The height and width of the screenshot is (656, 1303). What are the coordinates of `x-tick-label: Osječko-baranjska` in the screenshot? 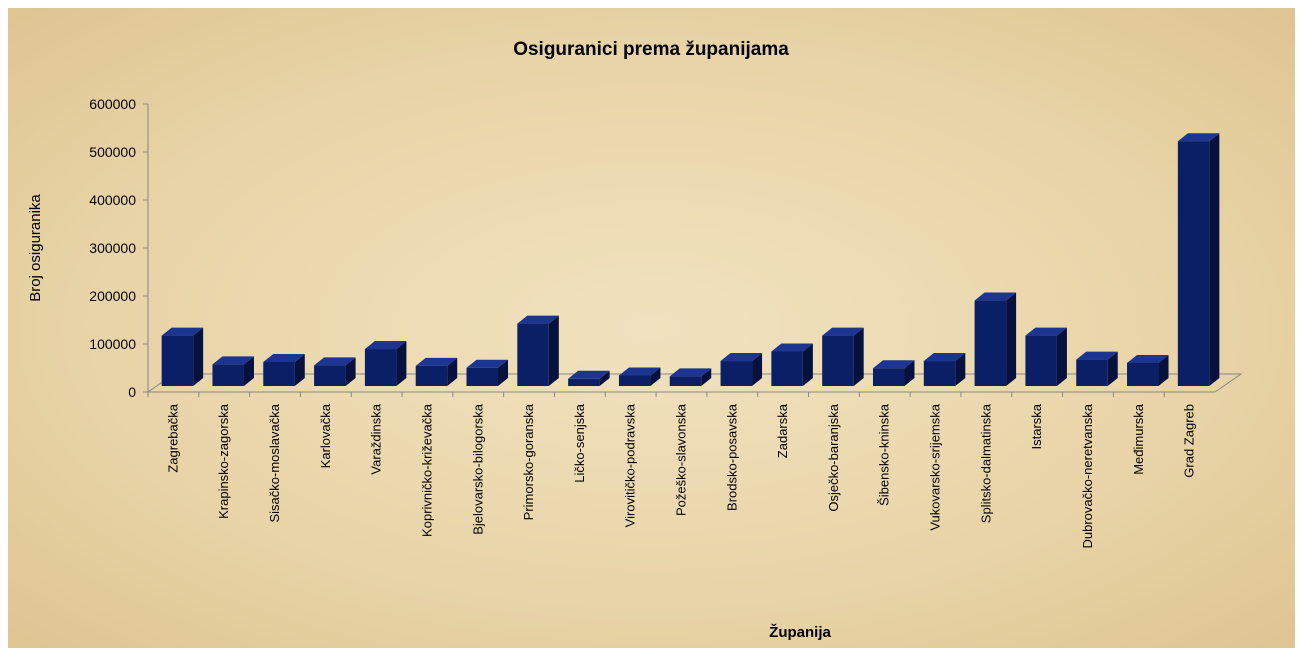 It's located at (833, 457).